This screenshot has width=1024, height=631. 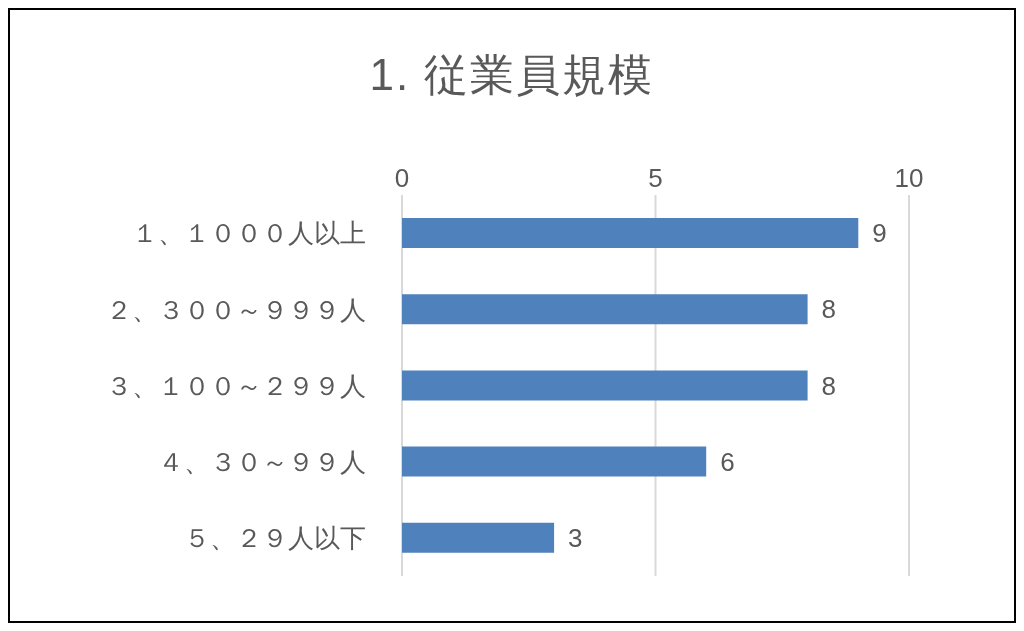 What do you see at coordinates (236, 309) in the screenshot?
I see `y-tick-label: ２、３００～９９９人` at bounding box center [236, 309].